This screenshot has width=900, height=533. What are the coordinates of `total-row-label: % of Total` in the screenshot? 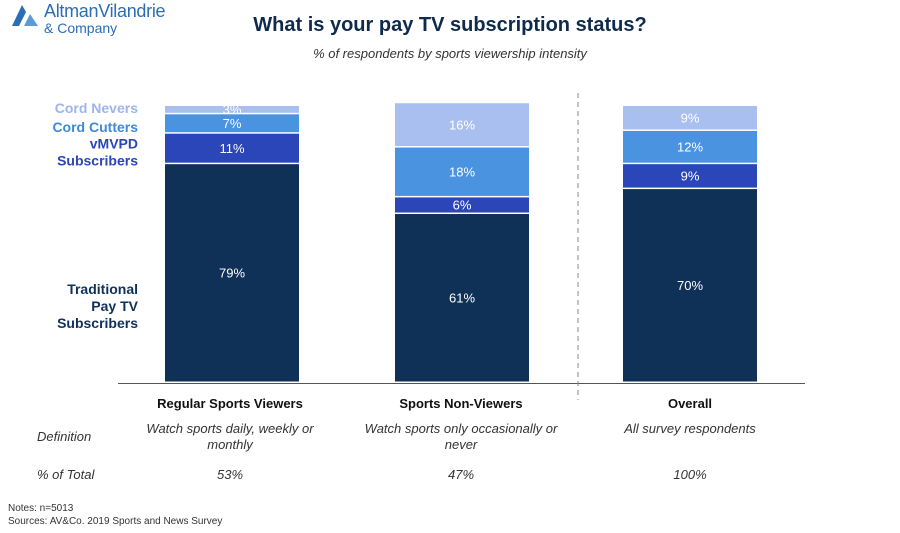 It's located at (66, 474).